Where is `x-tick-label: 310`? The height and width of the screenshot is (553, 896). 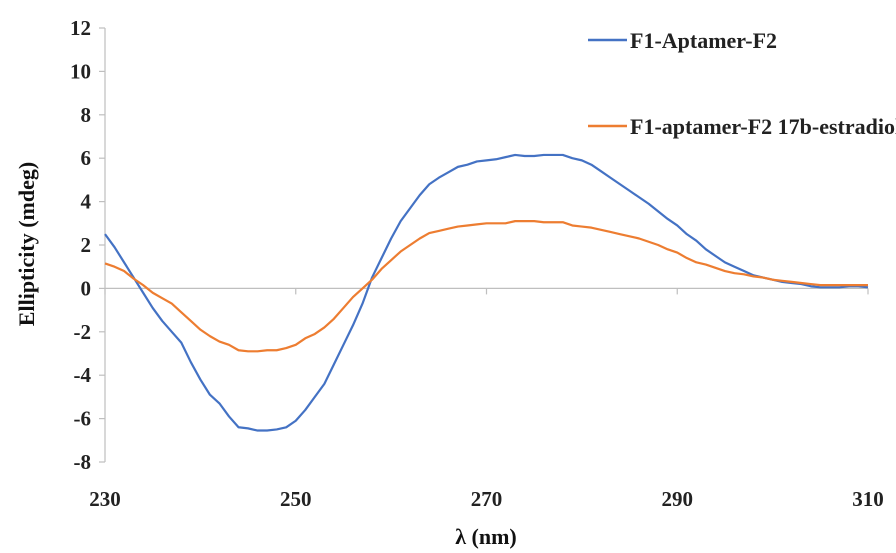 x-tick-label: 310 is located at coordinates (868, 499).